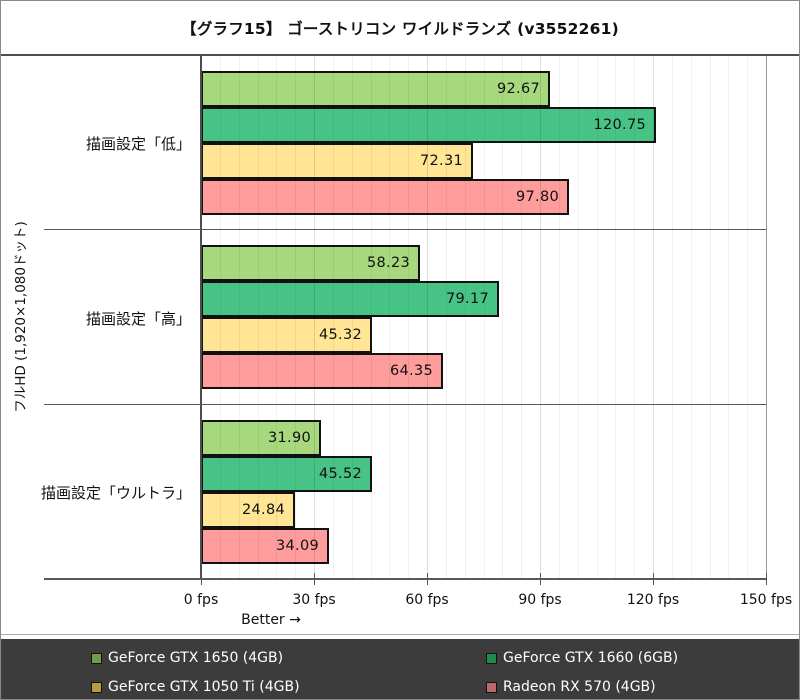  What do you see at coordinates (591, 658) in the screenshot?
I see `legend-label: GeForce GTX 1660 (6GB)` at bounding box center [591, 658].